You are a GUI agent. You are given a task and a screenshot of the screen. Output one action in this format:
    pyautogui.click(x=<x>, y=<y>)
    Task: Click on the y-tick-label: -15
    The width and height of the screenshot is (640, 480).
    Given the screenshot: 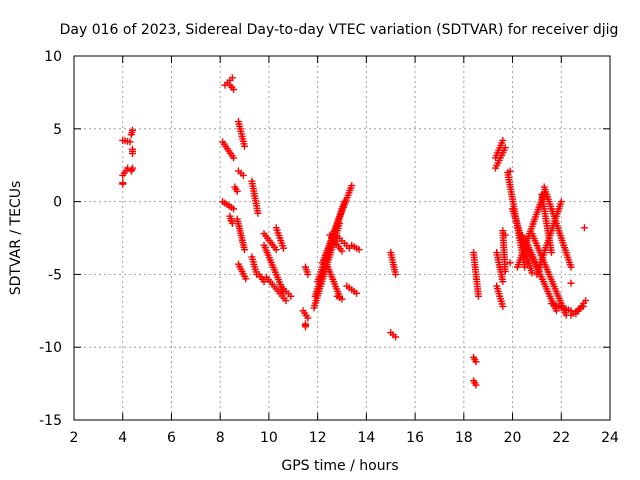 What is the action you would take?
    pyautogui.click(x=50, y=421)
    